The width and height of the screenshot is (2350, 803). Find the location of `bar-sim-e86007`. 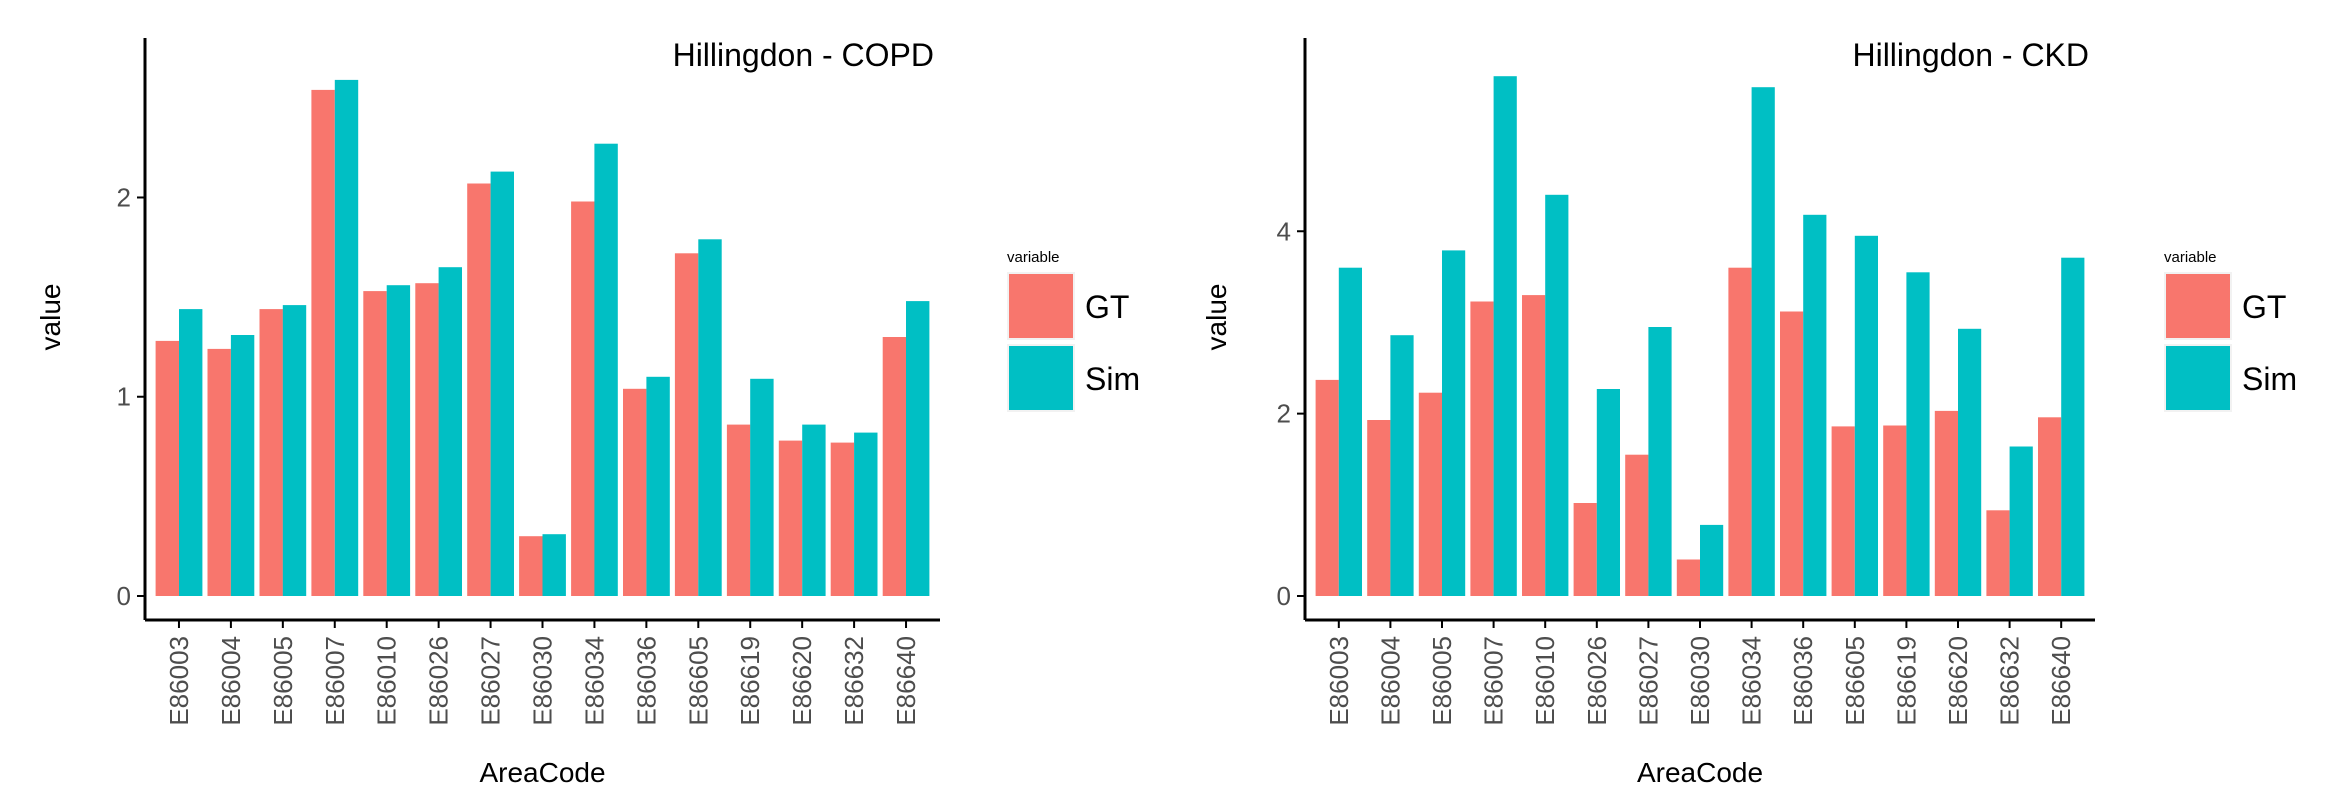

bar-sim-e86007 is located at coordinates (346, 337).